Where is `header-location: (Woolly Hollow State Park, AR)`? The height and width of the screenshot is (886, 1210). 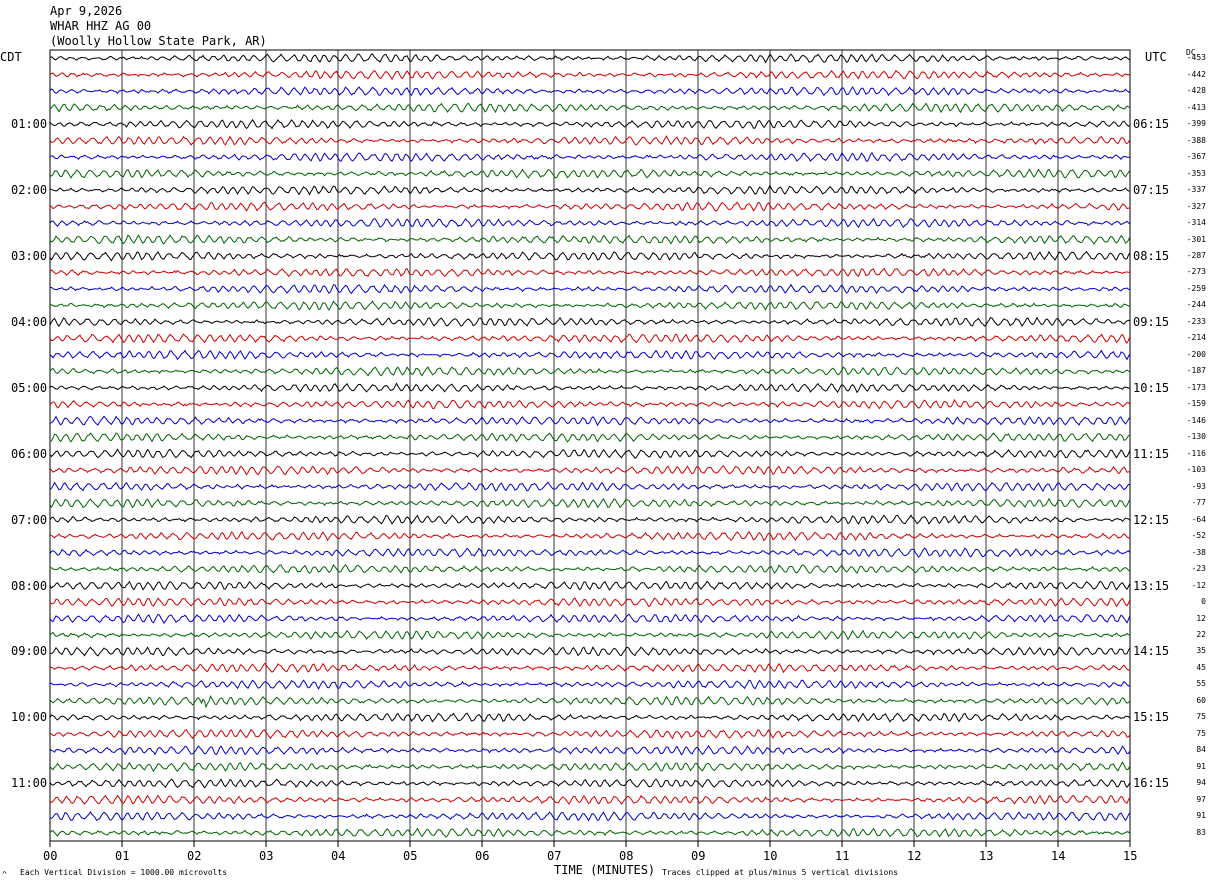 header-location: (Woolly Hollow State Park, AR) is located at coordinates (158, 41).